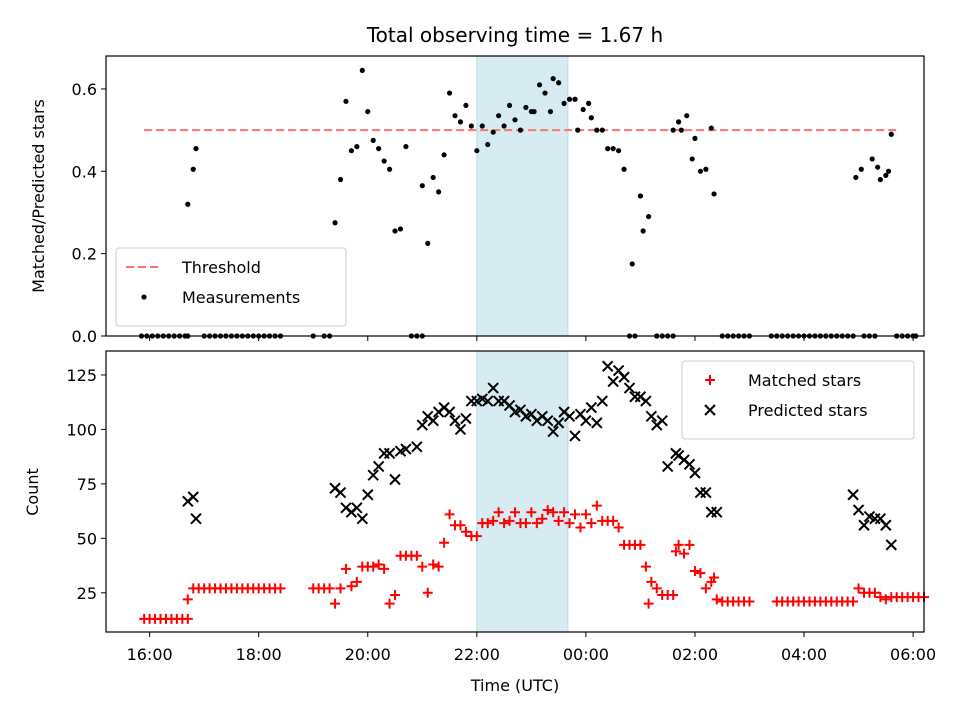 Image resolution: width=960 pixels, height=720 pixels. Describe the element at coordinates (522, 491) in the screenshot. I see `observing-window-band` at that location.